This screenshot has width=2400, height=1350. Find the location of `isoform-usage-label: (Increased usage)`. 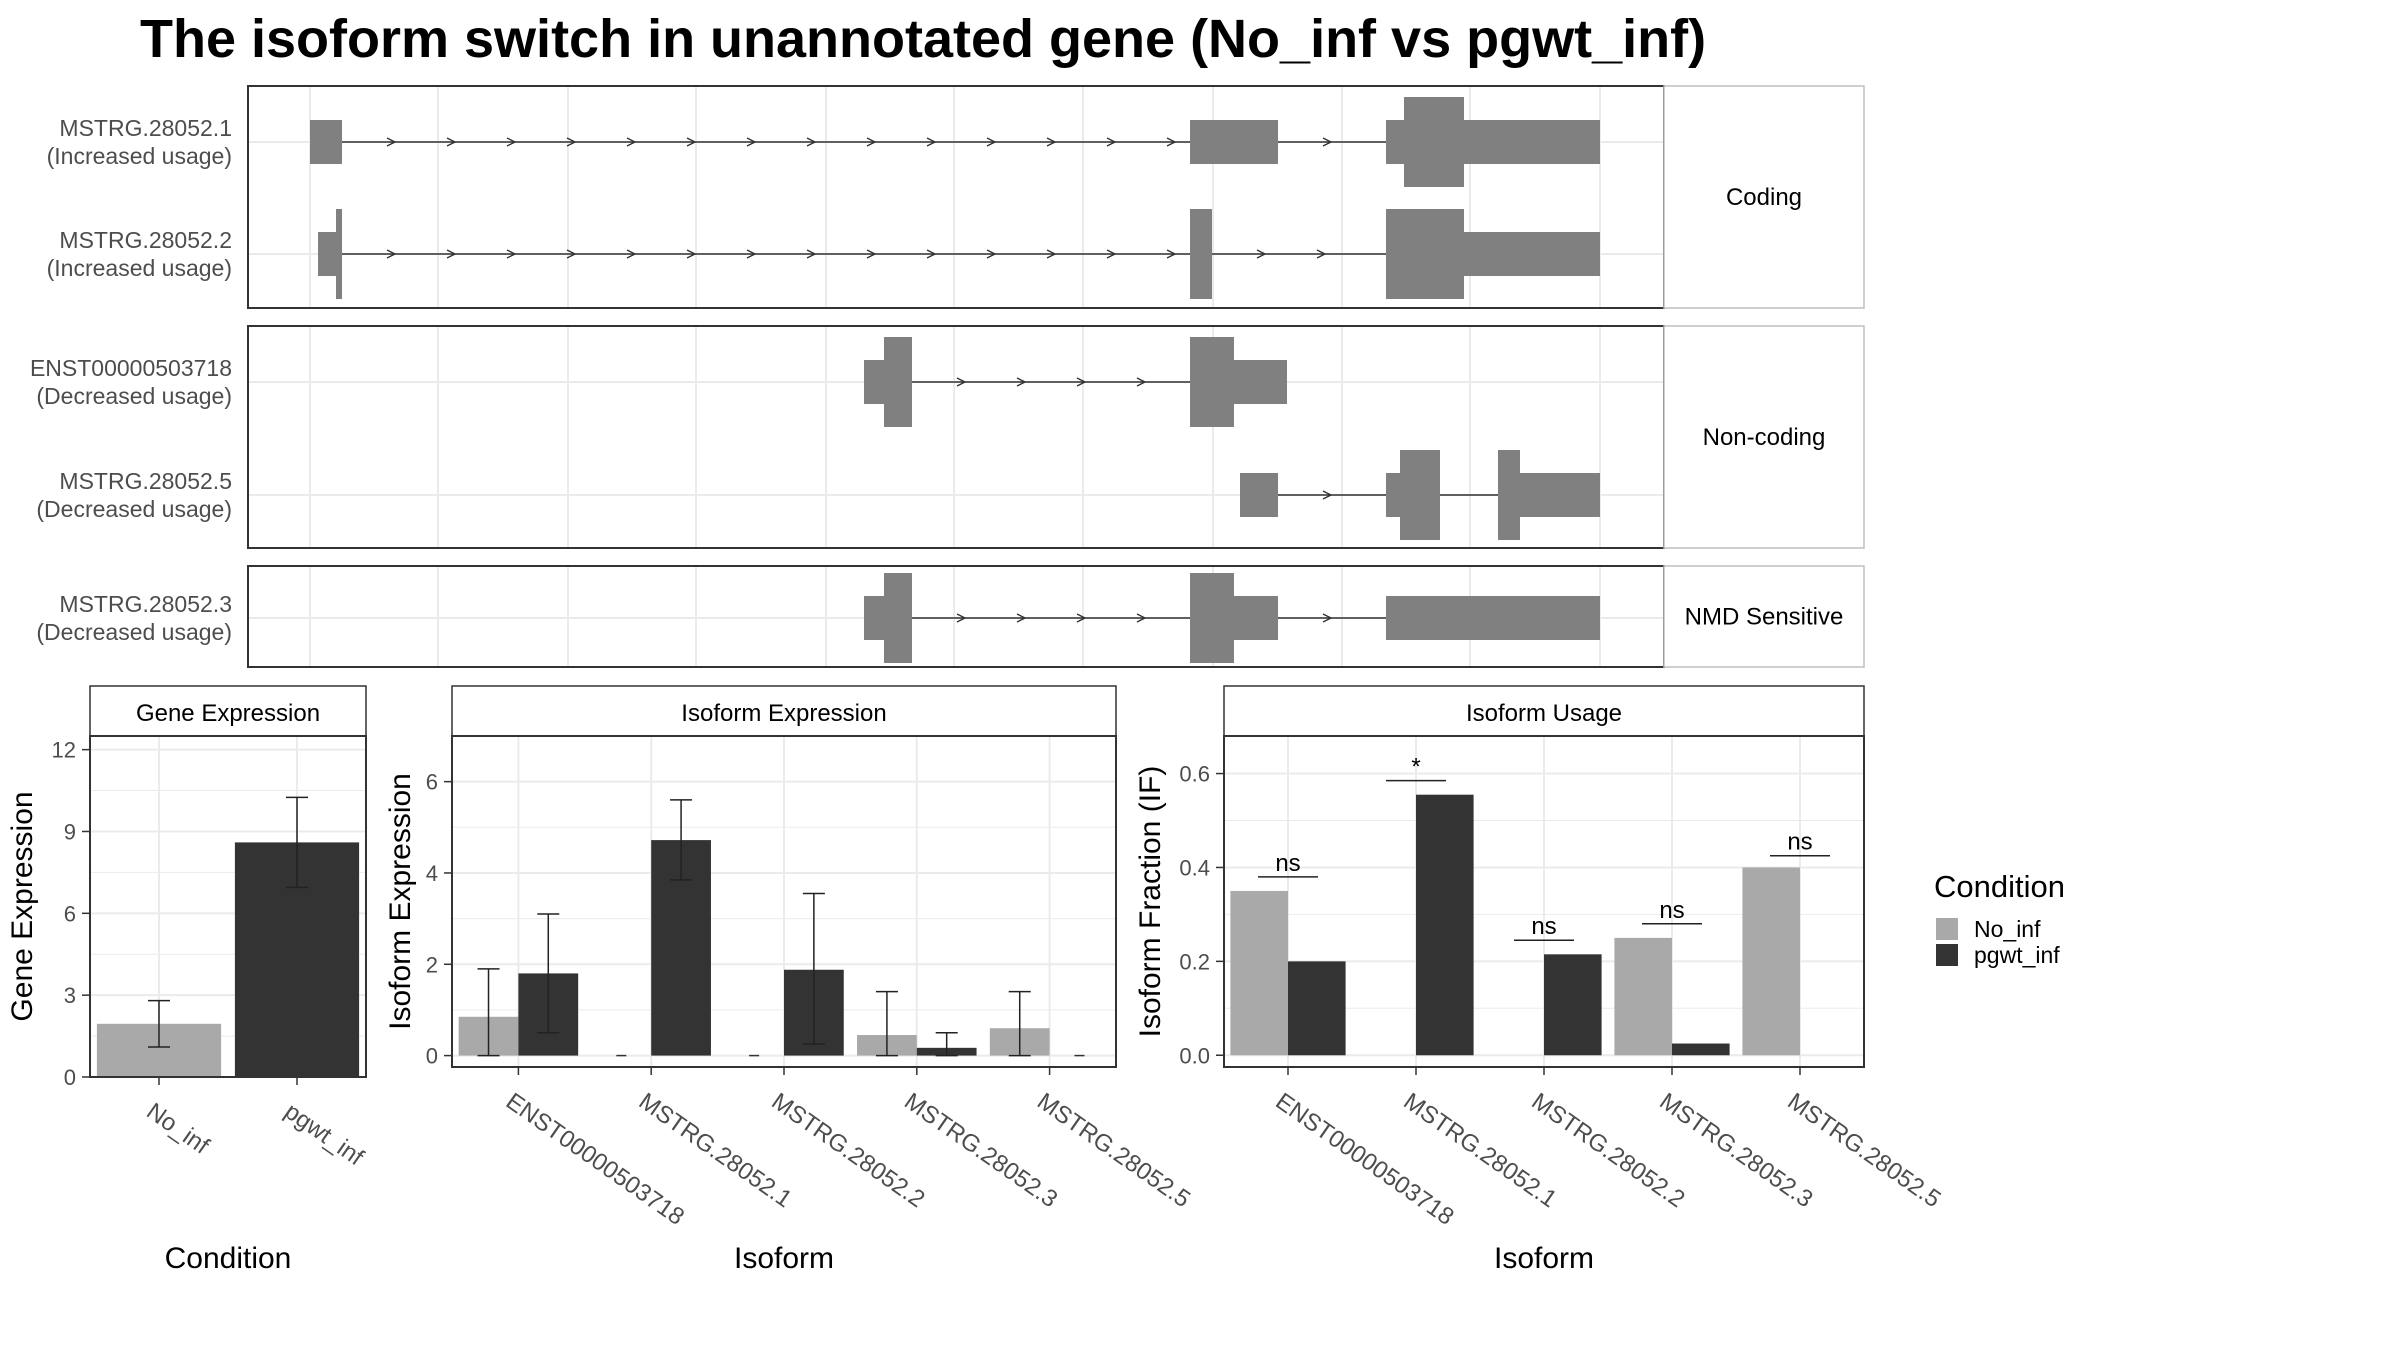

isoform-usage-label: (Increased usage) is located at coordinates (139, 156).